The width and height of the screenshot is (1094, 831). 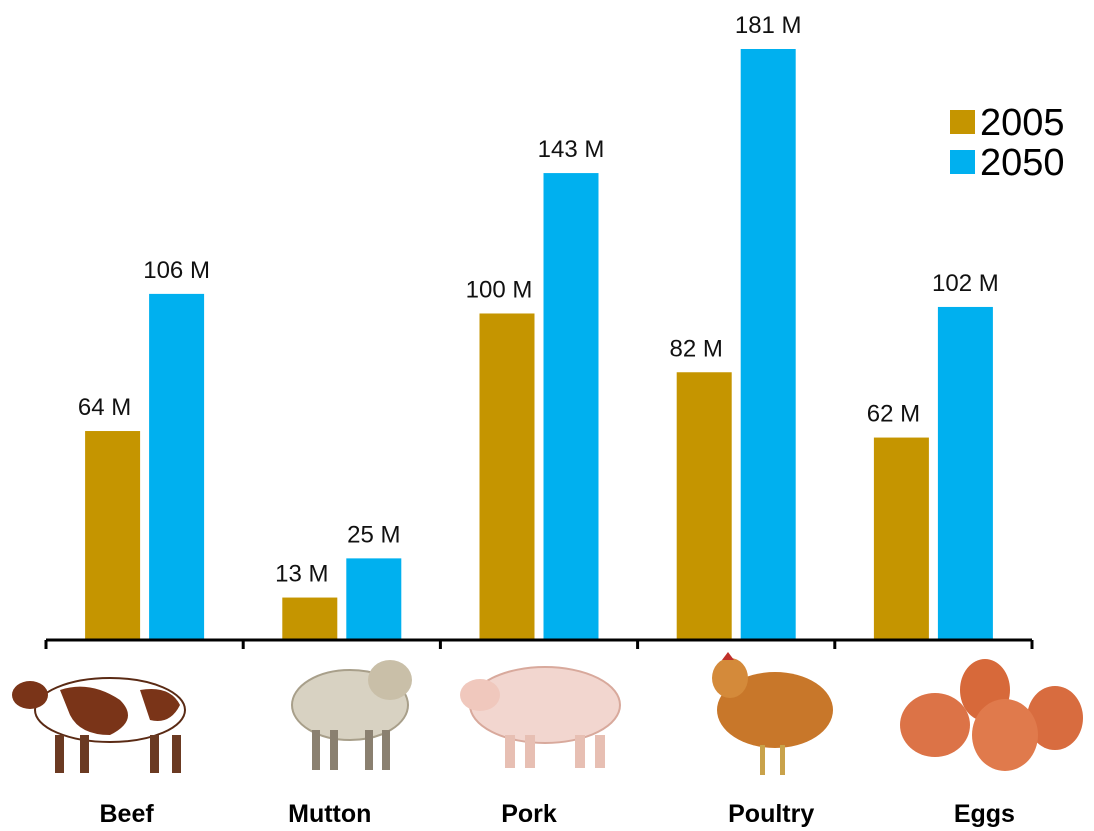 What do you see at coordinates (499, 289) in the screenshot?
I see `value-label: 100 M` at bounding box center [499, 289].